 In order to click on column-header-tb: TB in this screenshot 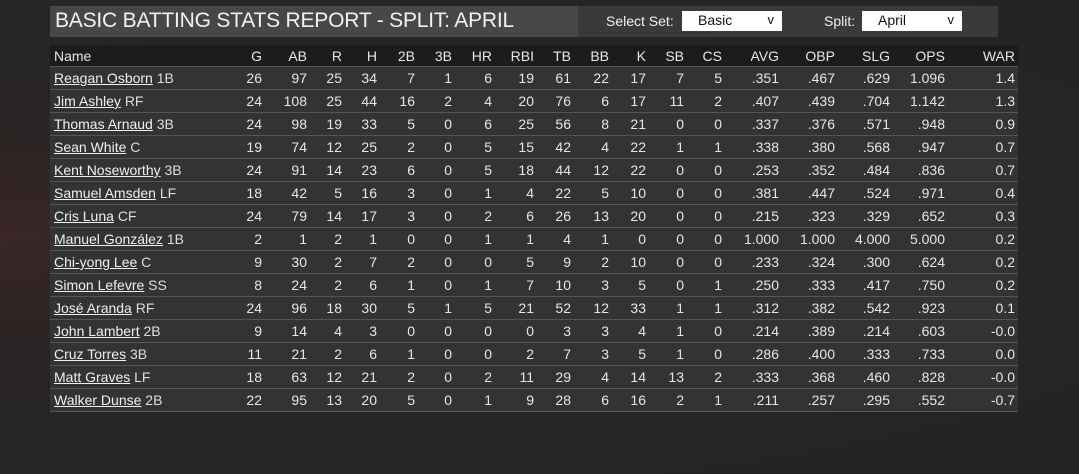, I will do `click(562, 56)`.